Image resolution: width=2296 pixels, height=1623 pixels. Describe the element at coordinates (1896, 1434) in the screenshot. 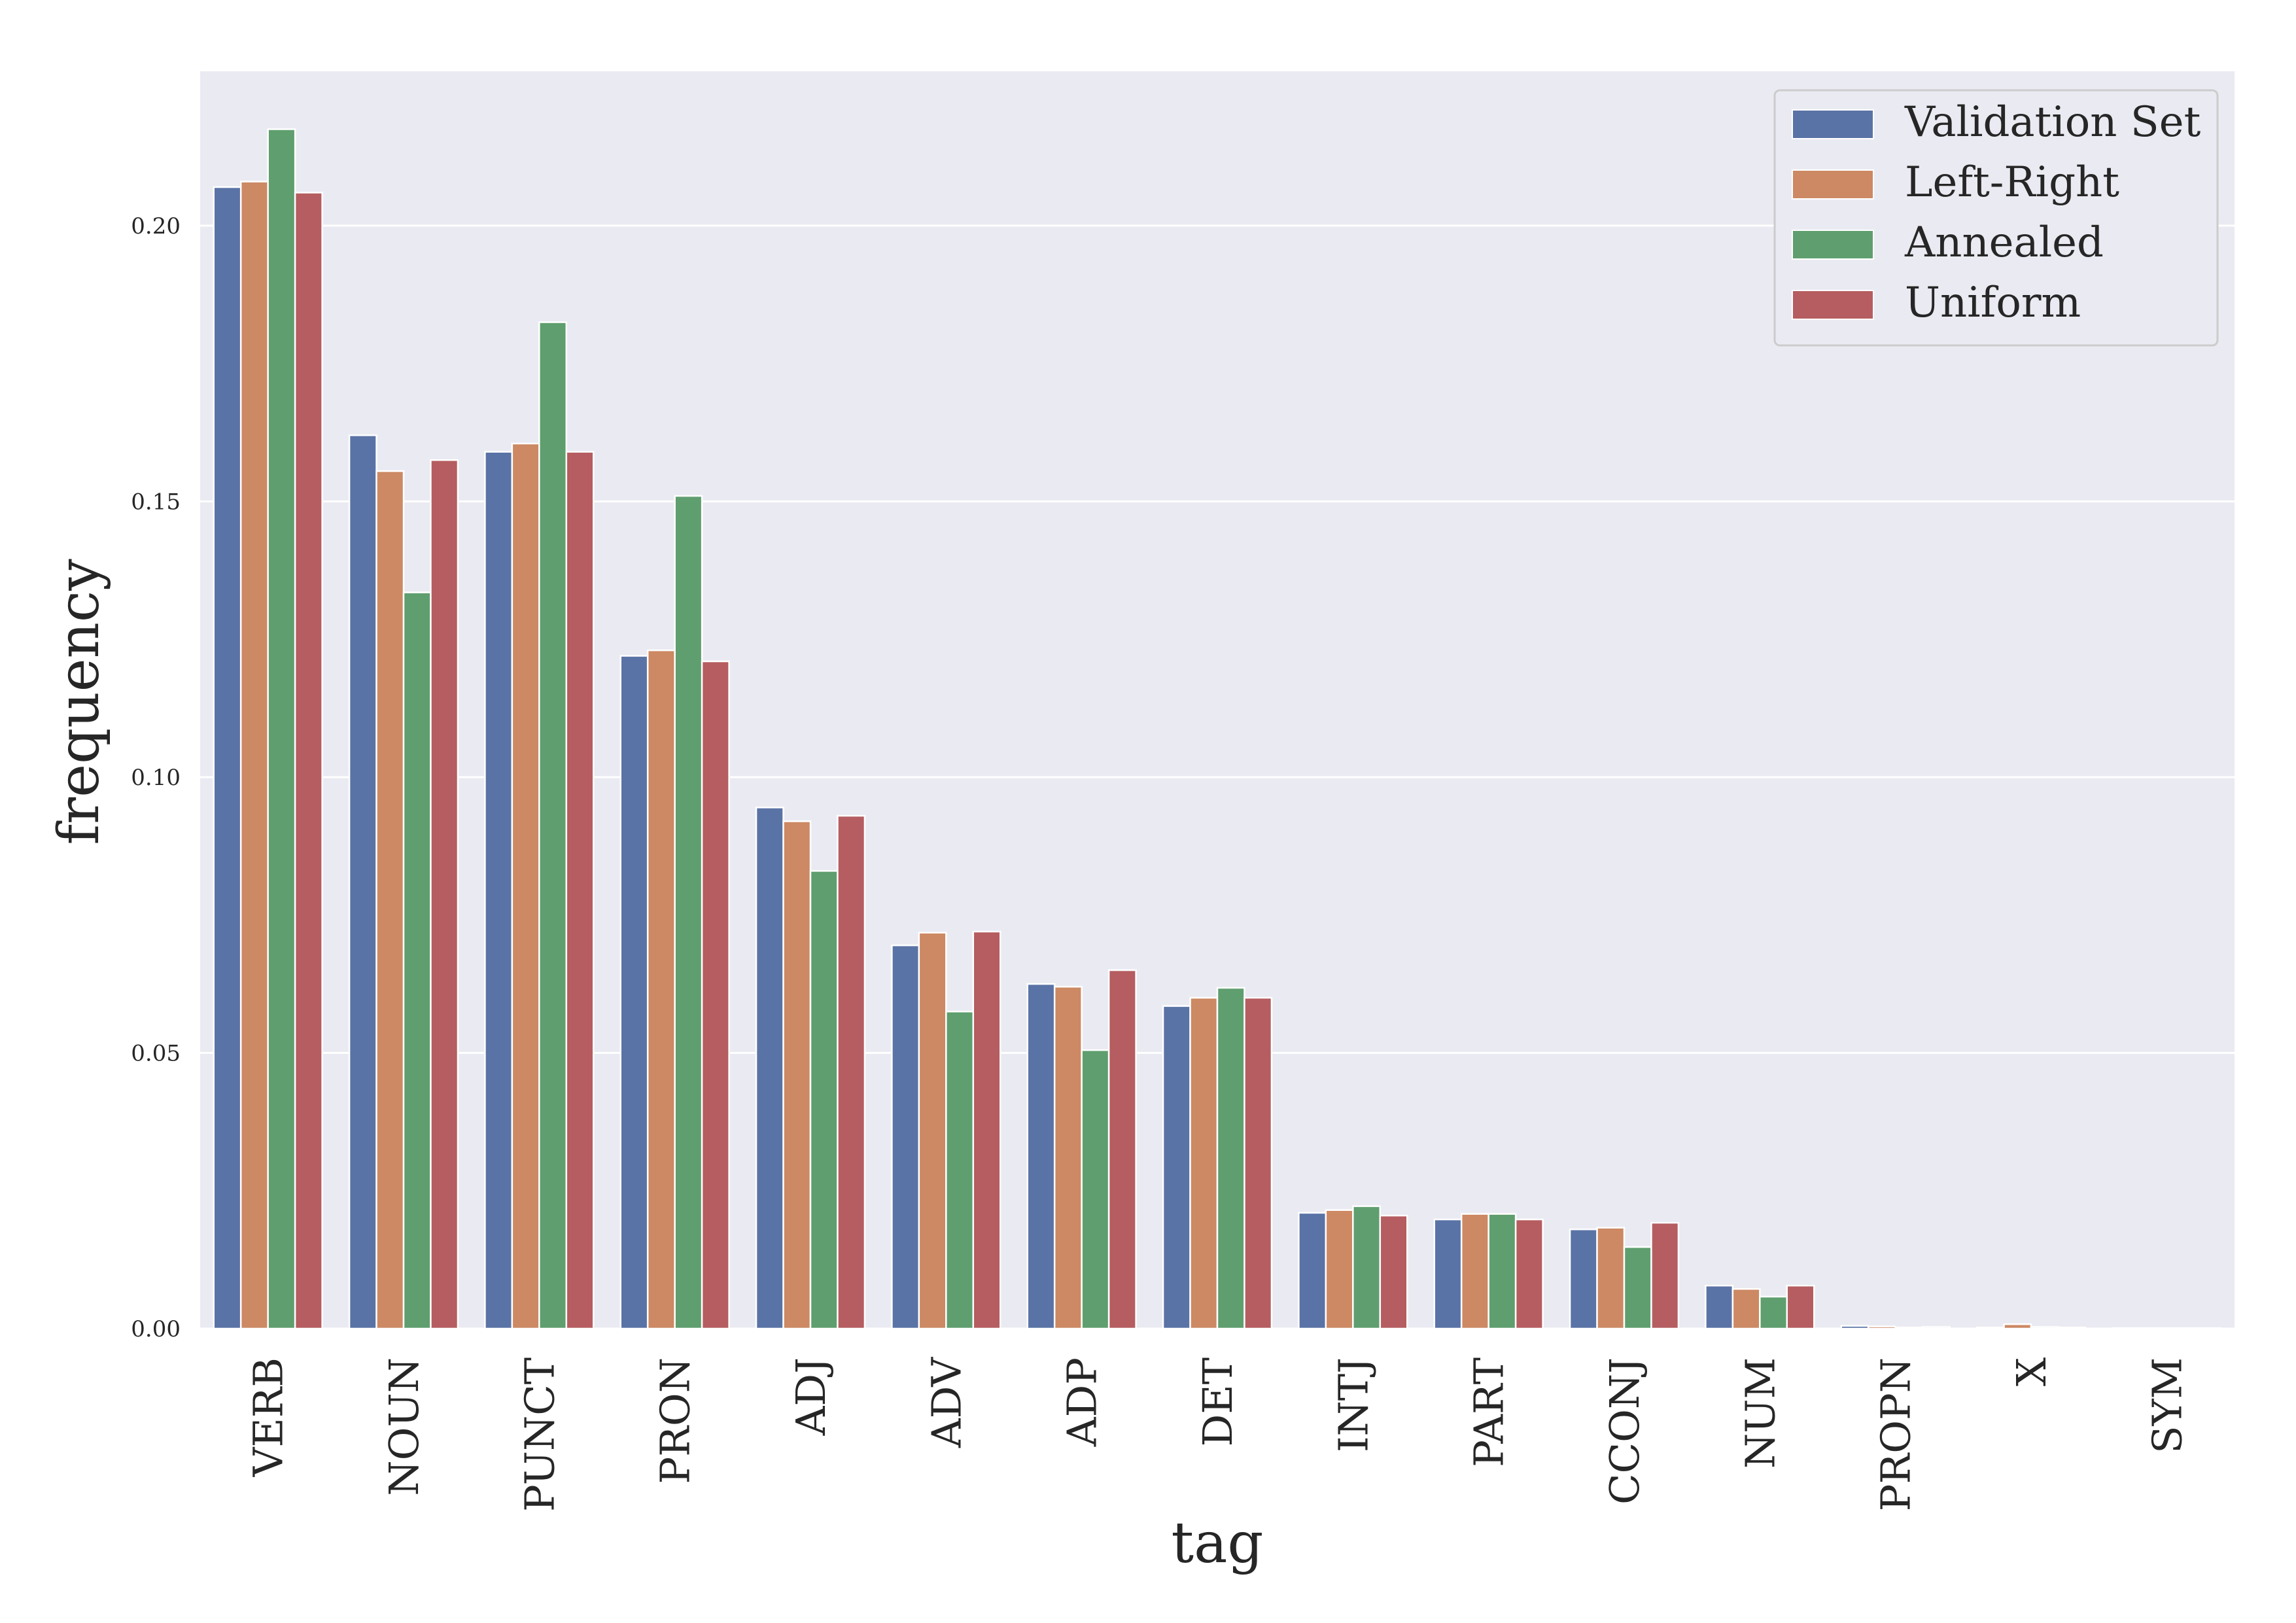

I see `x-tick-label: PROPN` at that location.